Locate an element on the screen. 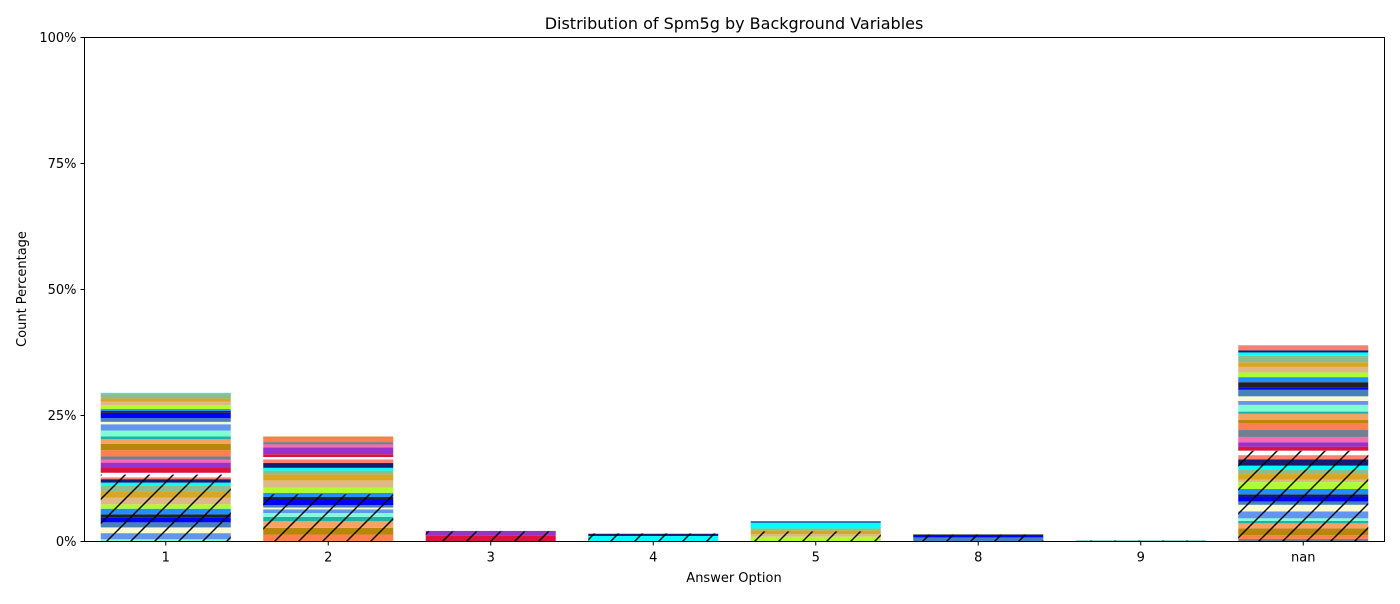 The image size is (1400, 604). y-axis: 0% 25% 50% 75% 100% is located at coordinates (62, 290).